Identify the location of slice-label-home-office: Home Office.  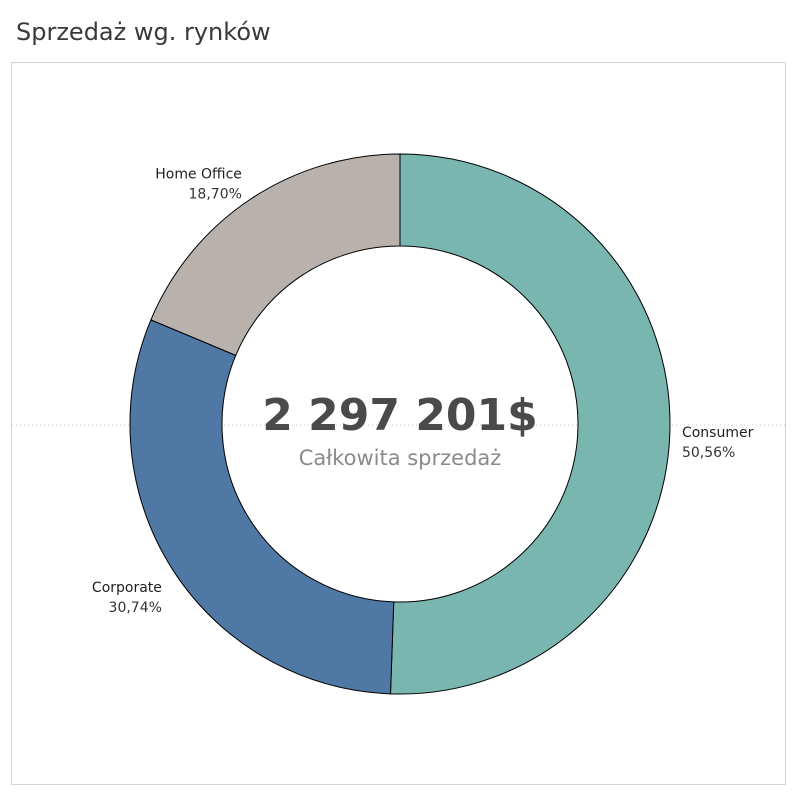
(198, 175).